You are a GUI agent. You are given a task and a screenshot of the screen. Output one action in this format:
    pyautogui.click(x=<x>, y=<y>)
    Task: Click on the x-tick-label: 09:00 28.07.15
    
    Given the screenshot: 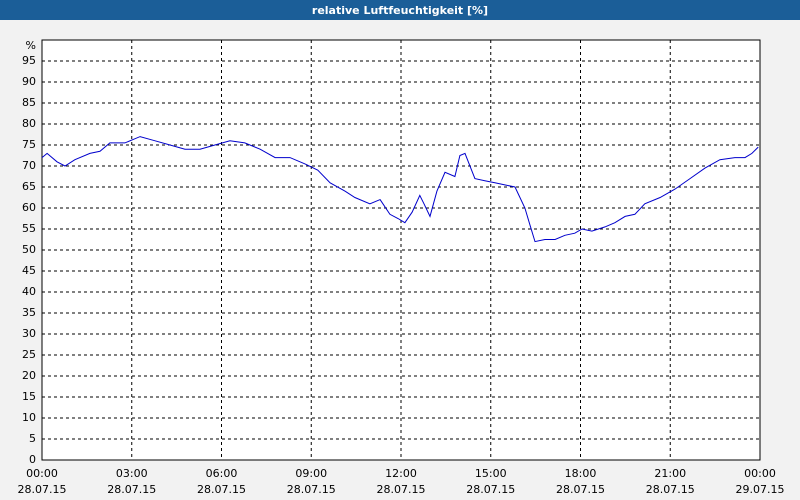 What is the action you would take?
    pyautogui.click(x=311, y=481)
    